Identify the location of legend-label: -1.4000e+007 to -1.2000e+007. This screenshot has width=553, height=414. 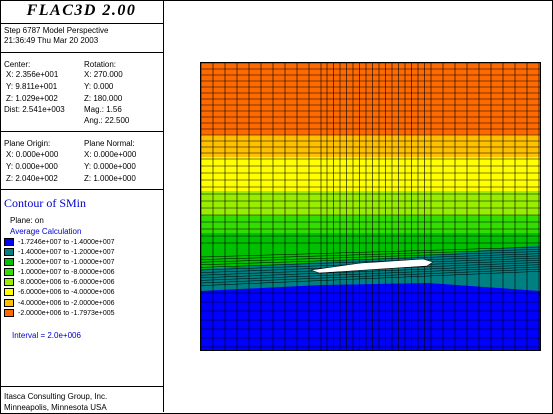
(66, 253).